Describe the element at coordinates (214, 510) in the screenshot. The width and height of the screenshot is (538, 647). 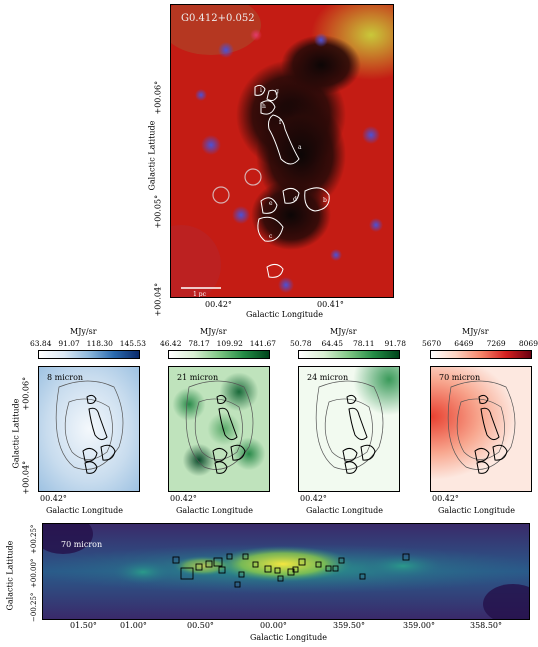
I see `small-xlabel-1: Galactic Longitude` at that location.